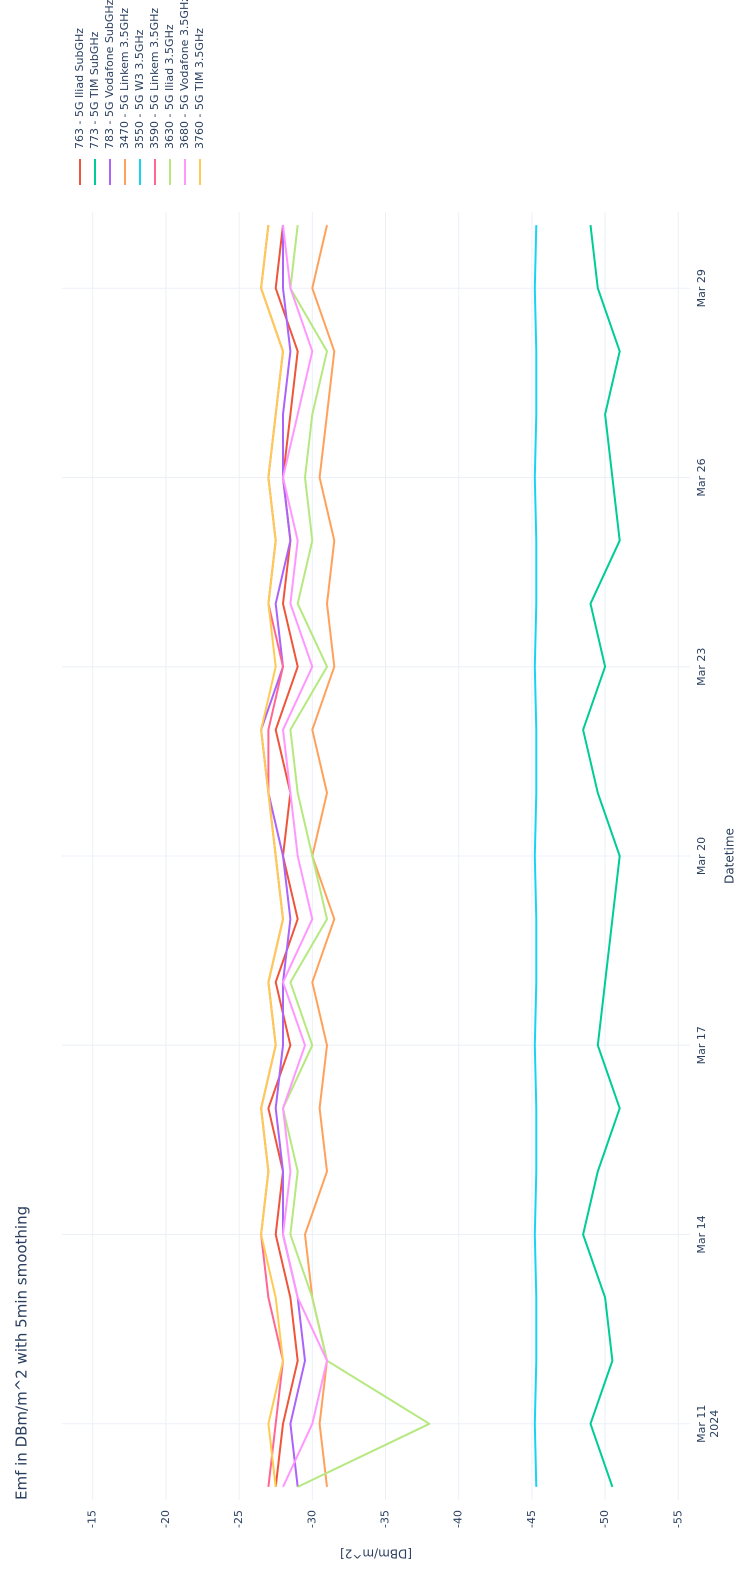  Describe the element at coordinates (701, 1045) in the screenshot. I see `x-tick-label: Mar 17` at that location.